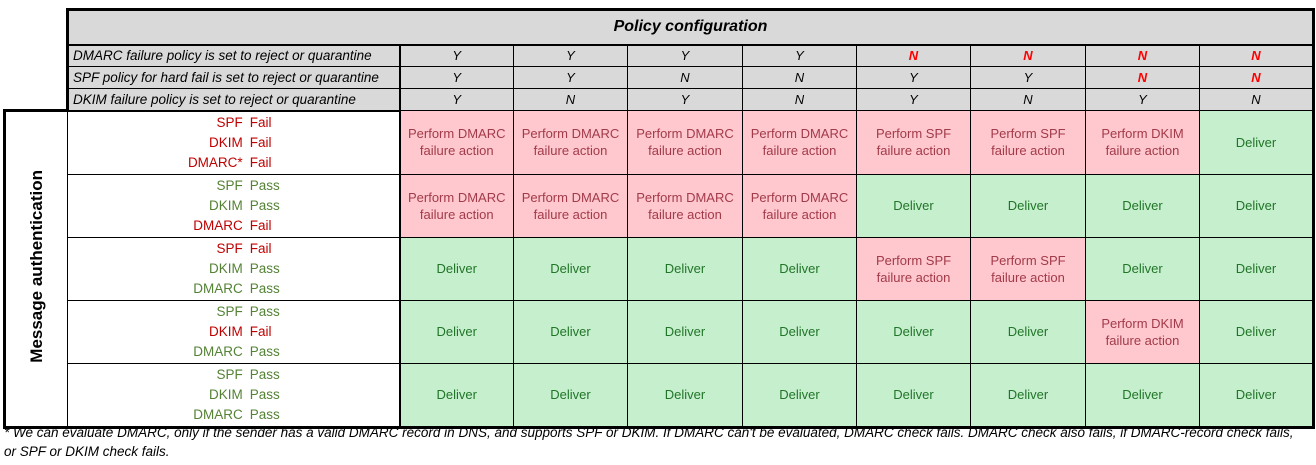 The width and height of the screenshot is (1316, 465). Describe the element at coordinates (233, 226) in the screenshot. I see `auth-state-line: DMARC Fail` at that location.